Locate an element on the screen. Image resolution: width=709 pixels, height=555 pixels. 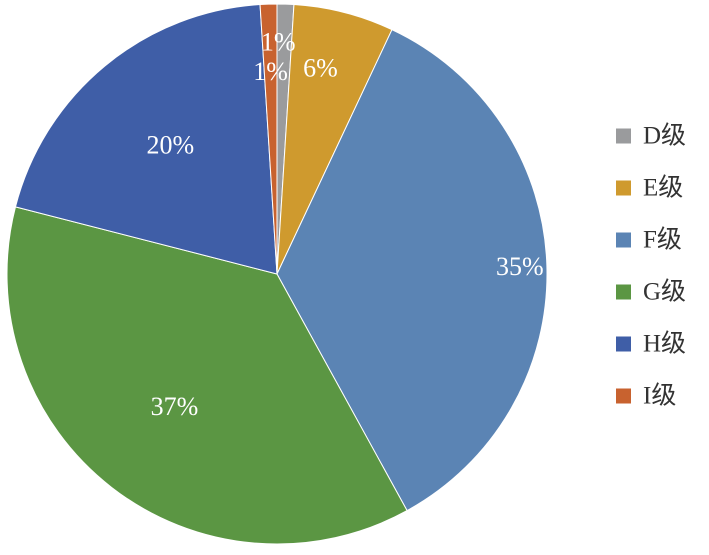
legend-swatch-E级 is located at coordinates (623, 188).